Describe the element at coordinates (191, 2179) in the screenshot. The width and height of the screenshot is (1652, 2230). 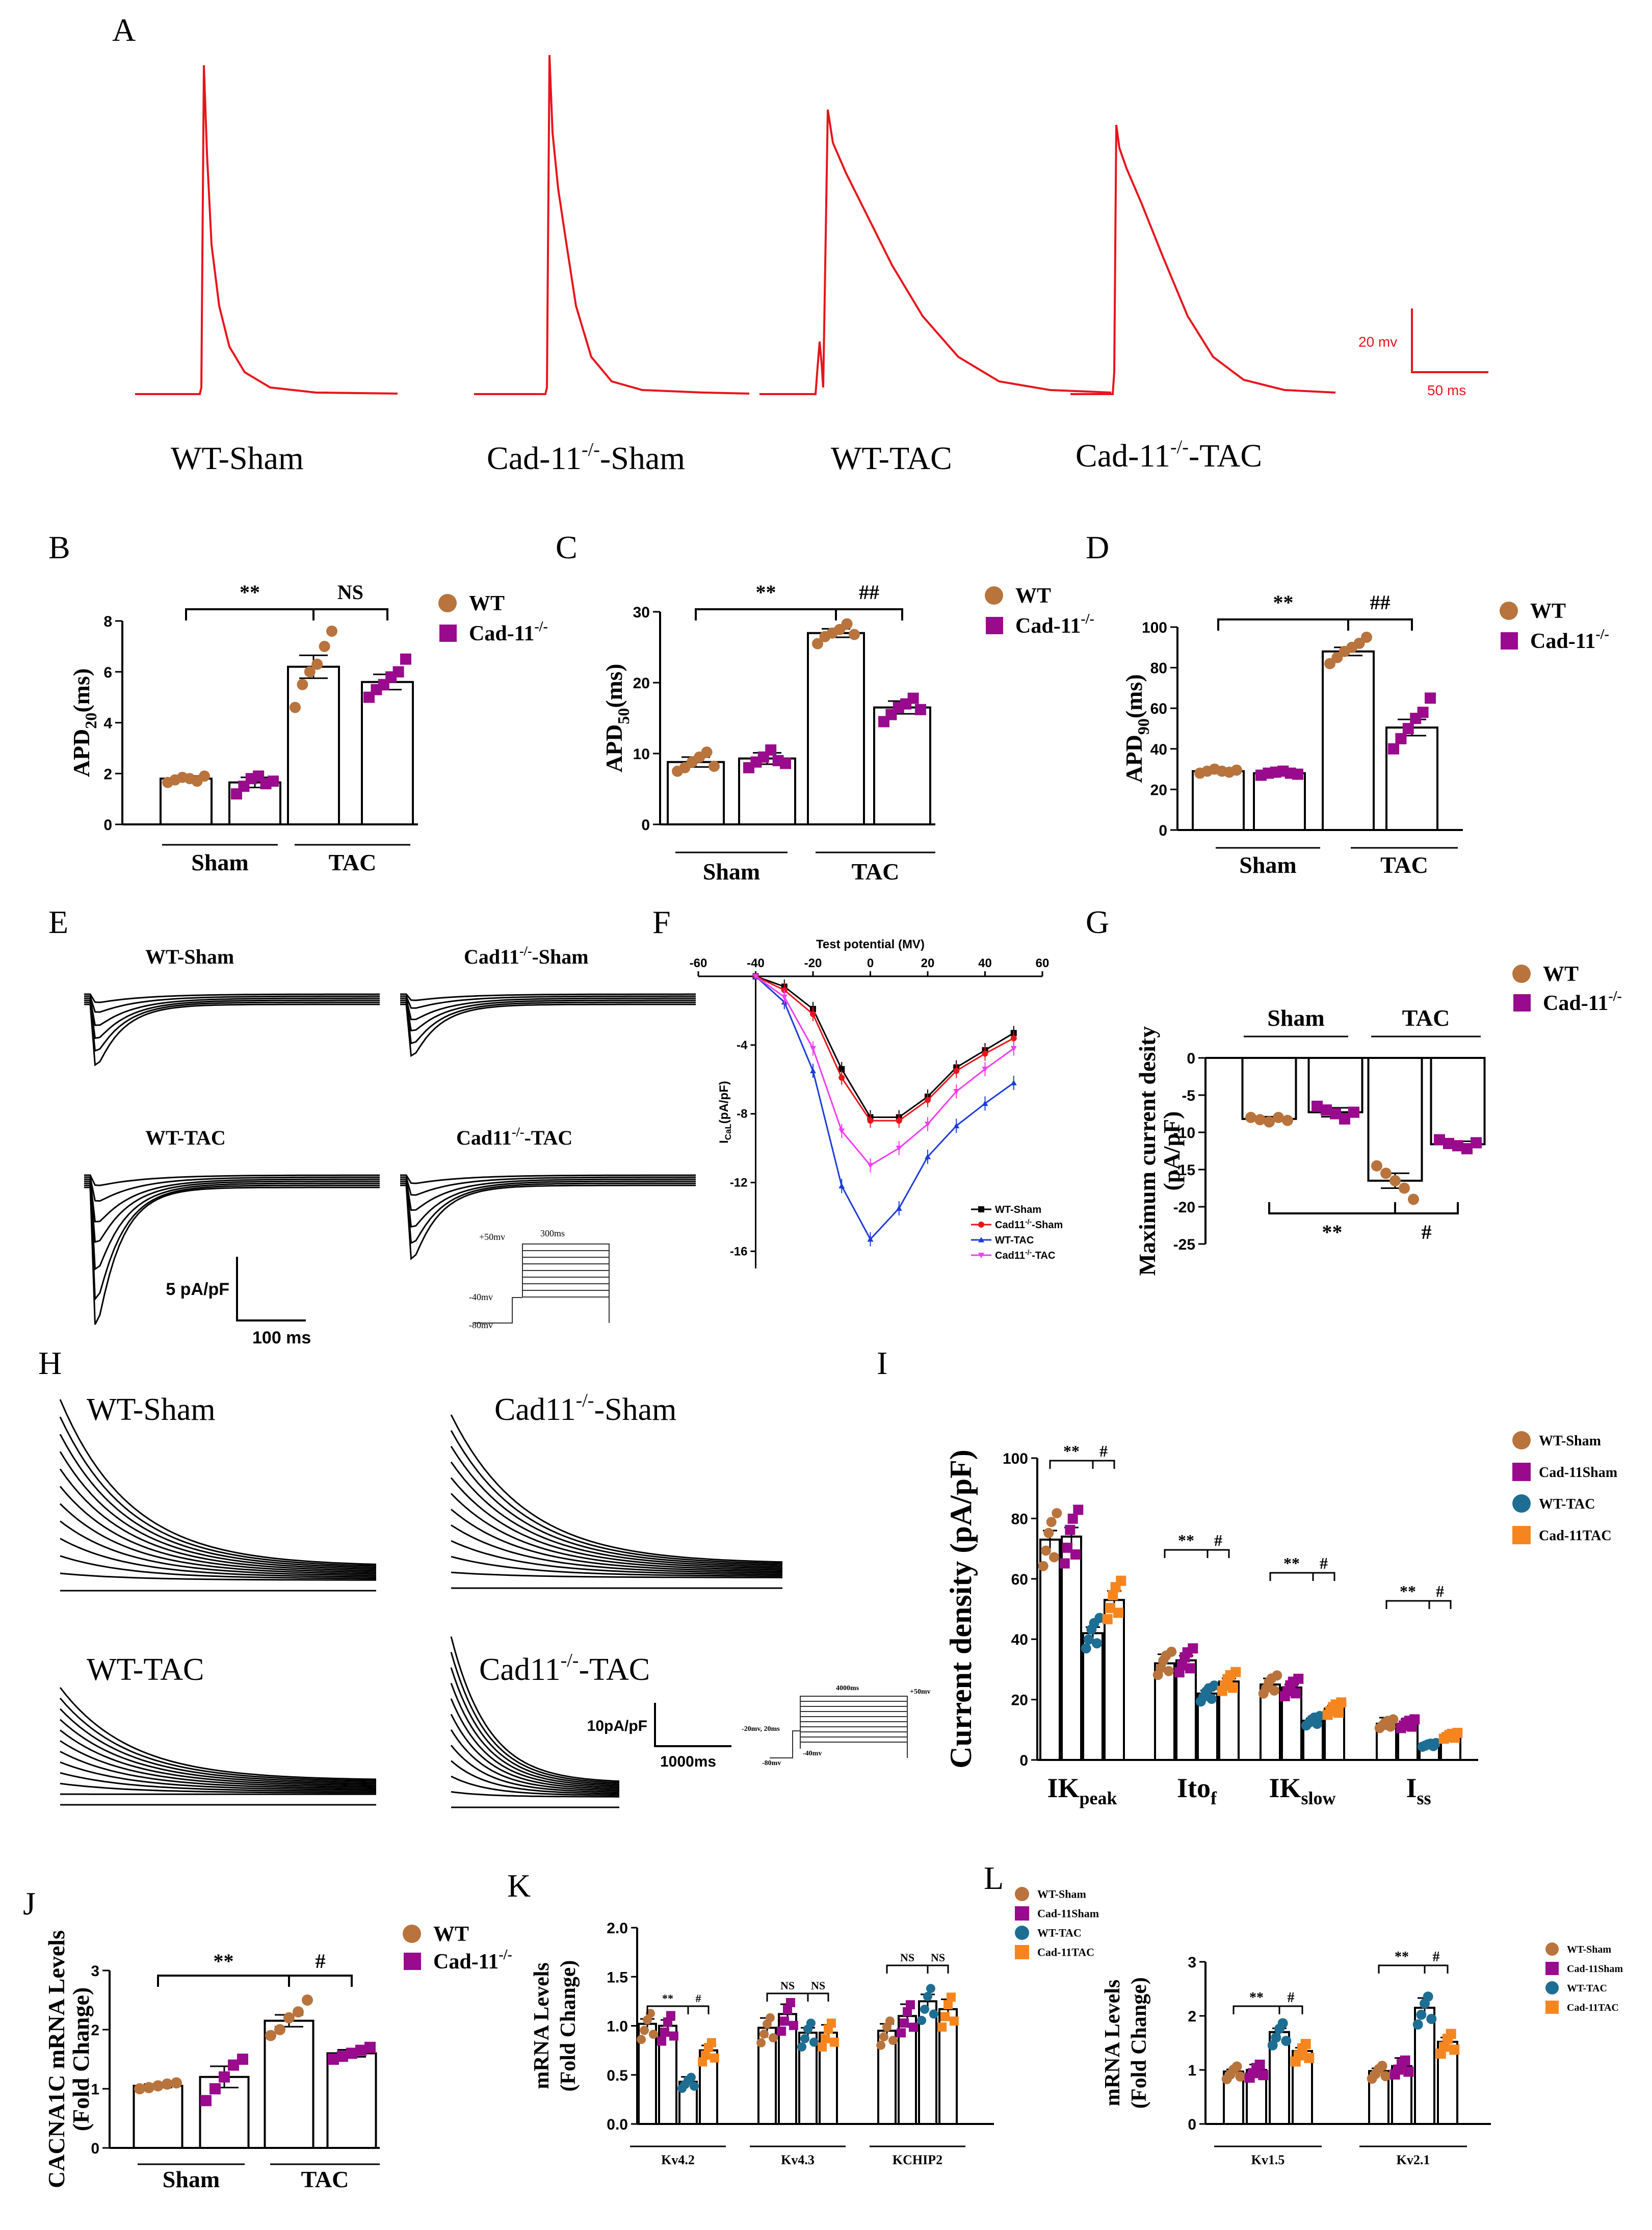
I see `group-label-J-0: Sham` at that location.